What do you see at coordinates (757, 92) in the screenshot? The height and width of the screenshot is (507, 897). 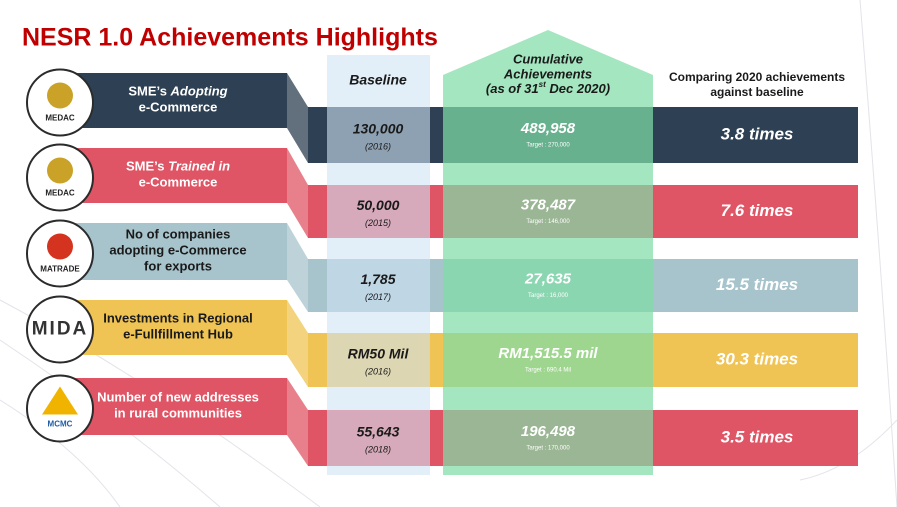 I see `comparison-header: against baseline` at bounding box center [757, 92].